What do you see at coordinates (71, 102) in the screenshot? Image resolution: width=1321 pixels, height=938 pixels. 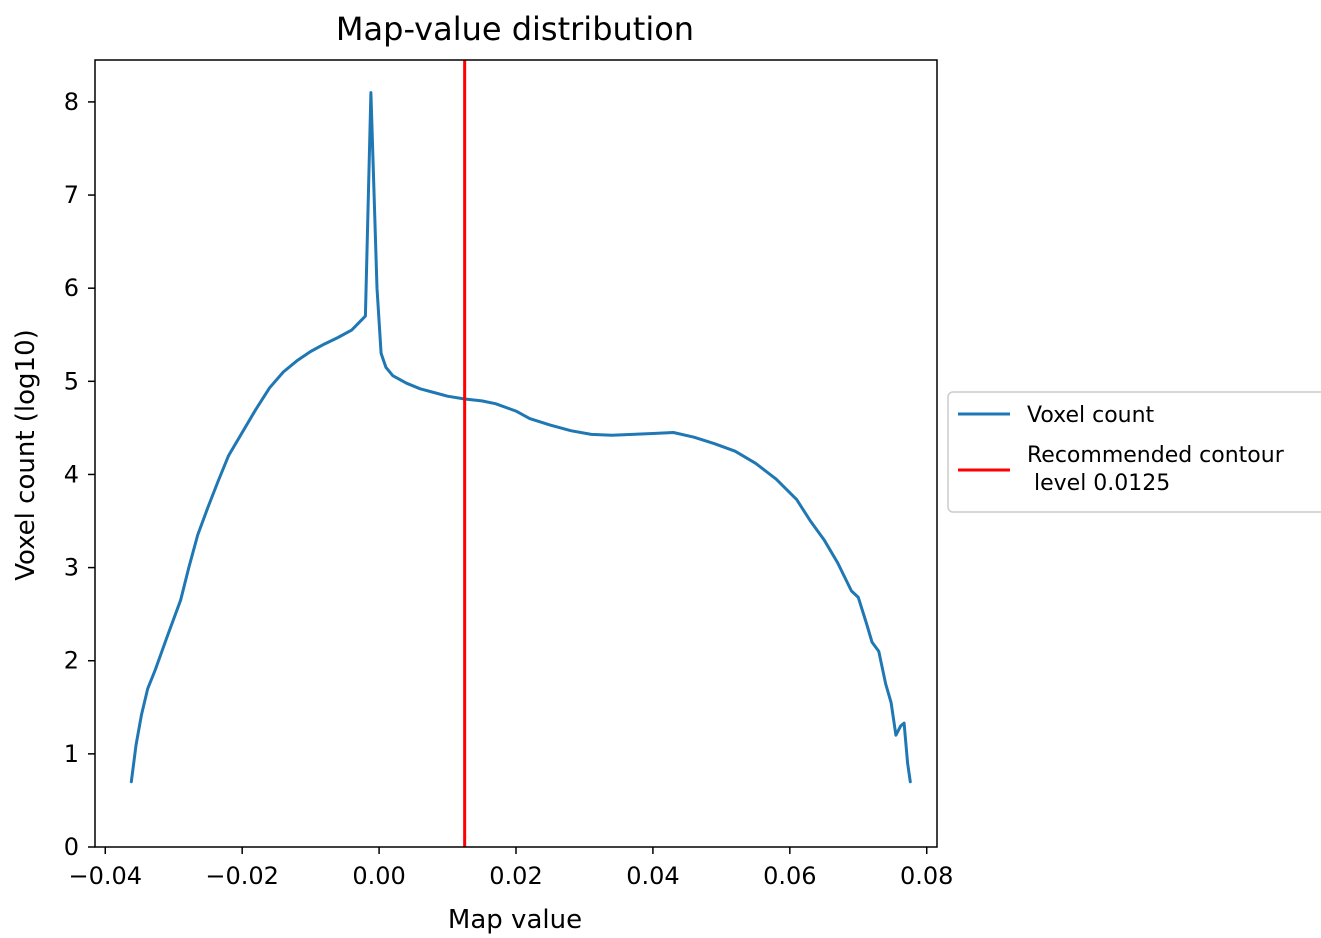 I see `y-tick-label: 8` at bounding box center [71, 102].